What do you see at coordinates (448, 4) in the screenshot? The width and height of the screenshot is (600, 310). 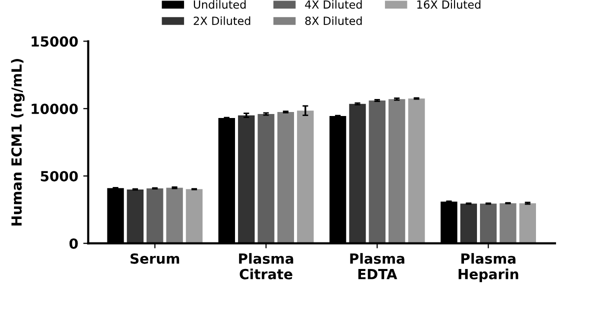 I see `legend-label: 16X Diluted` at bounding box center [448, 4].